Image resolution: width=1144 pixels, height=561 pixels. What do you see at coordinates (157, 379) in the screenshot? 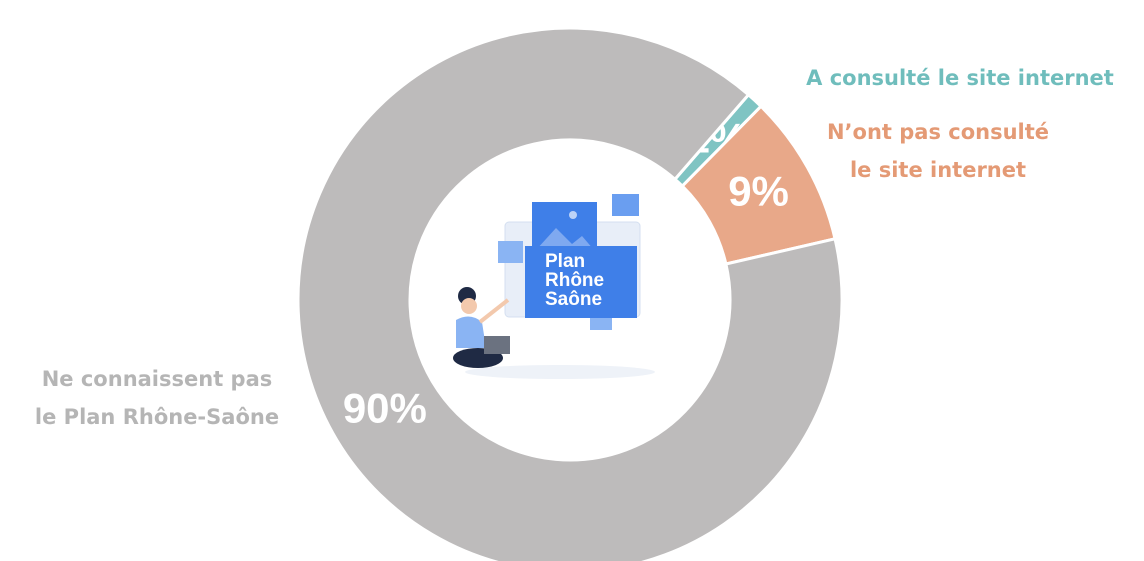
I see `category-label: Ne connaissent pas` at bounding box center [157, 379].